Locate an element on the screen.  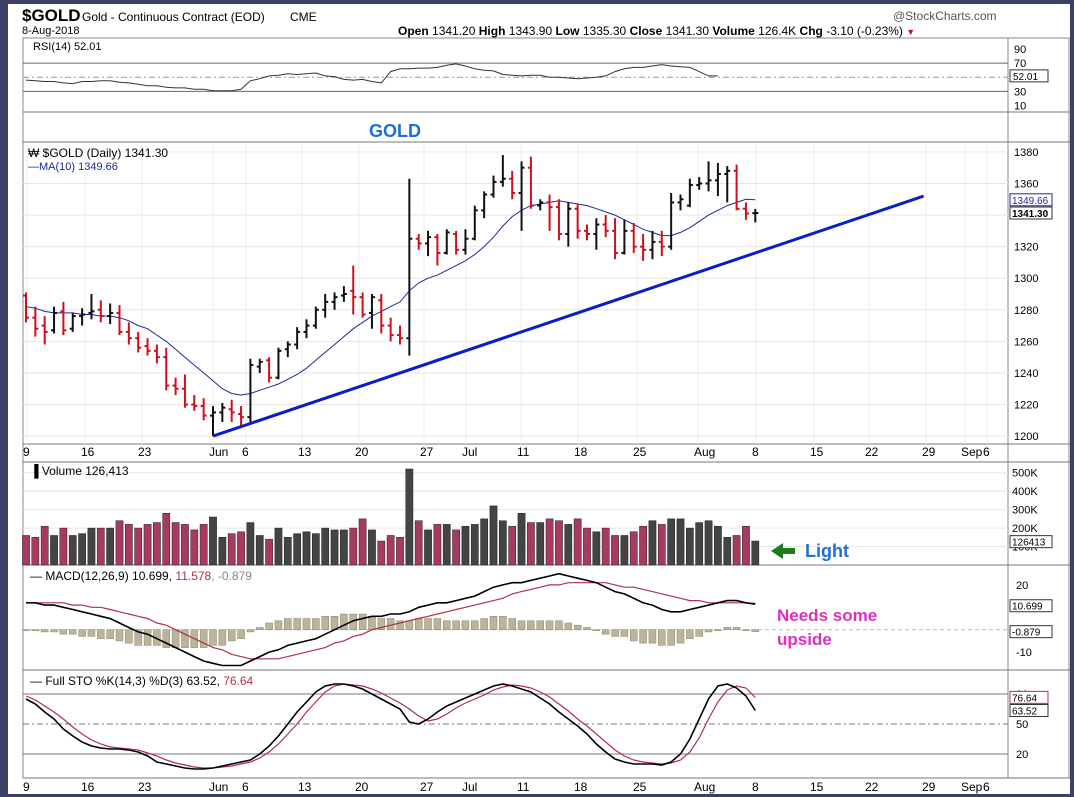
x-tick-label: 9 is located at coordinates (26, 452).